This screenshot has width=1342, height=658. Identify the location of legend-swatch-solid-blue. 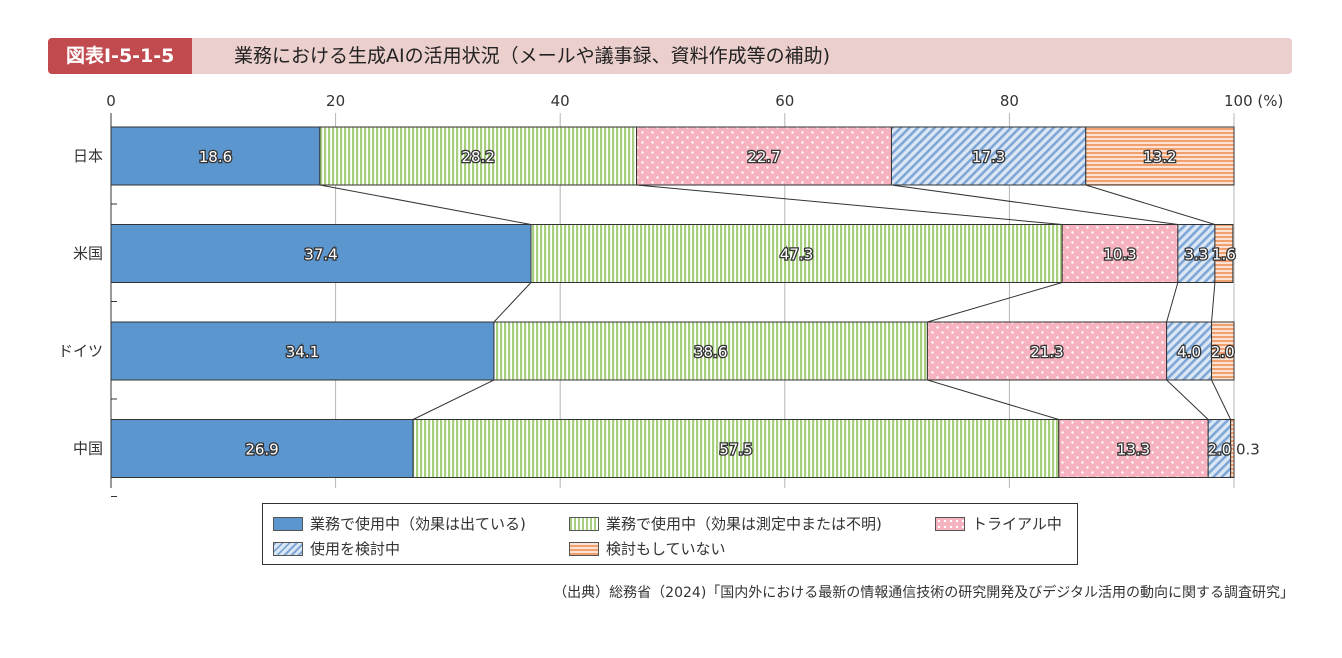
(288, 523).